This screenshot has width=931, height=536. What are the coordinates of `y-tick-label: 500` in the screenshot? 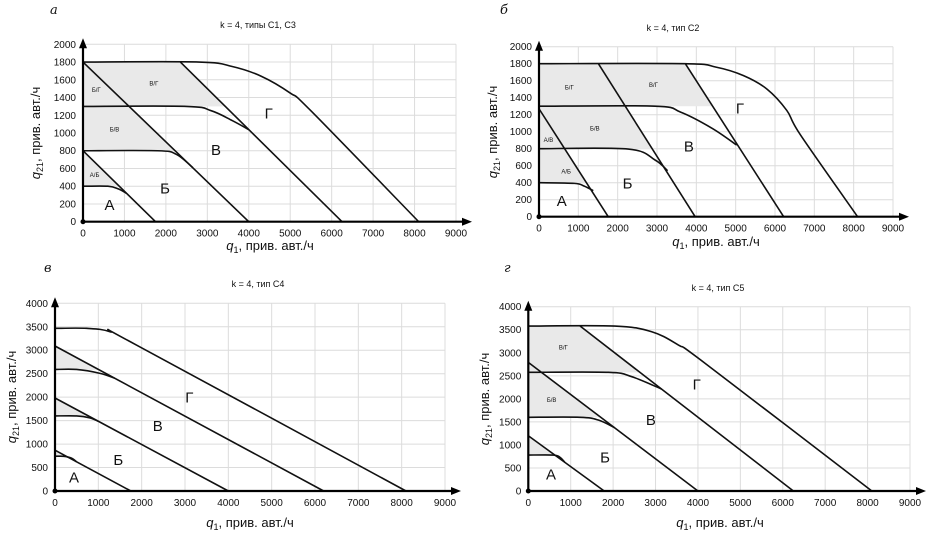 It's located at (513, 468).